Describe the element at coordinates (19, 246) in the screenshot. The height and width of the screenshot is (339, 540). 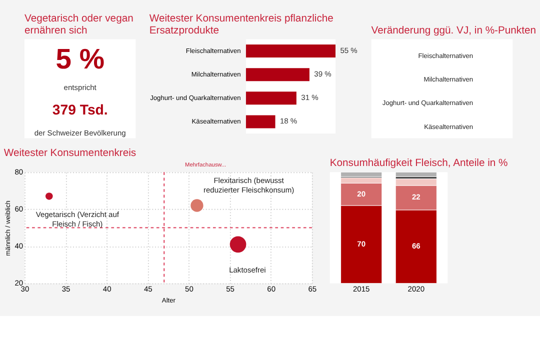
I see `y-tick-label: 40` at that location.